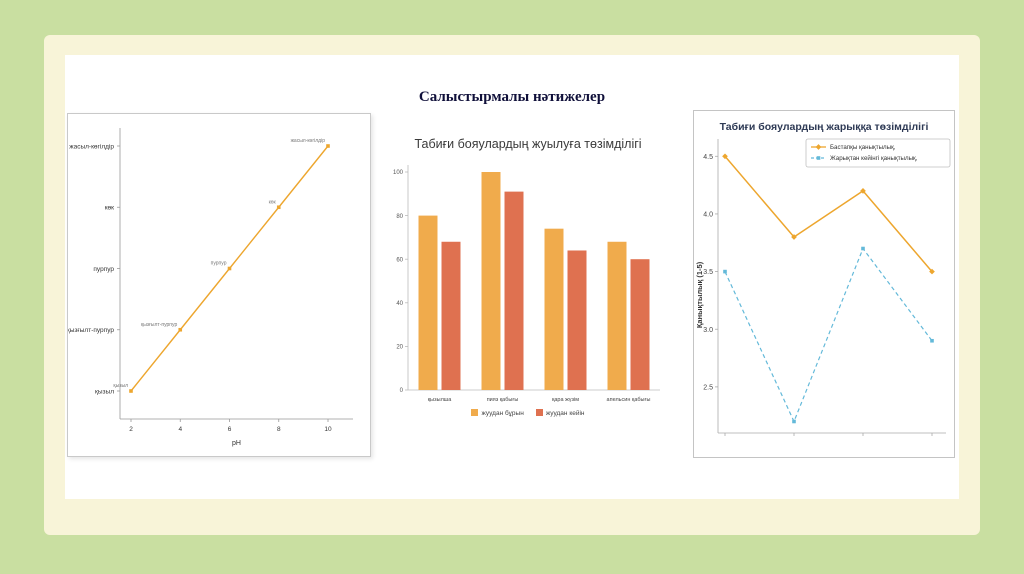 This screenshot has width=1024, height=574. What do you see at coordinates (708, 157) in the screenshot?
I see `svg-text: 4.5` at bounding box center [708, 157].